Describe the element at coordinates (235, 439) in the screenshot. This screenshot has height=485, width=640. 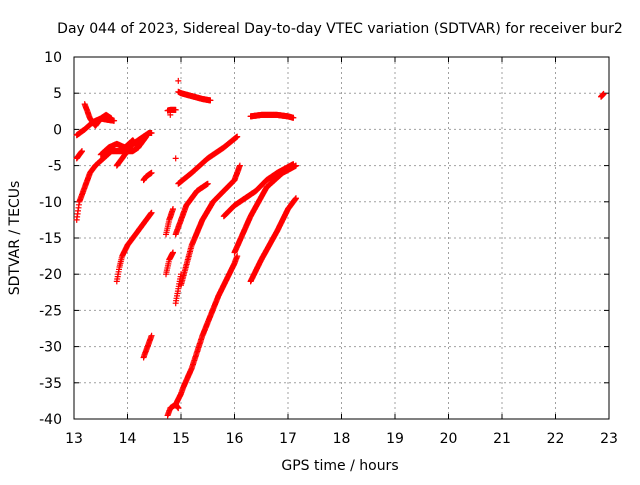
I see `x-tick-label: 16` at that location.